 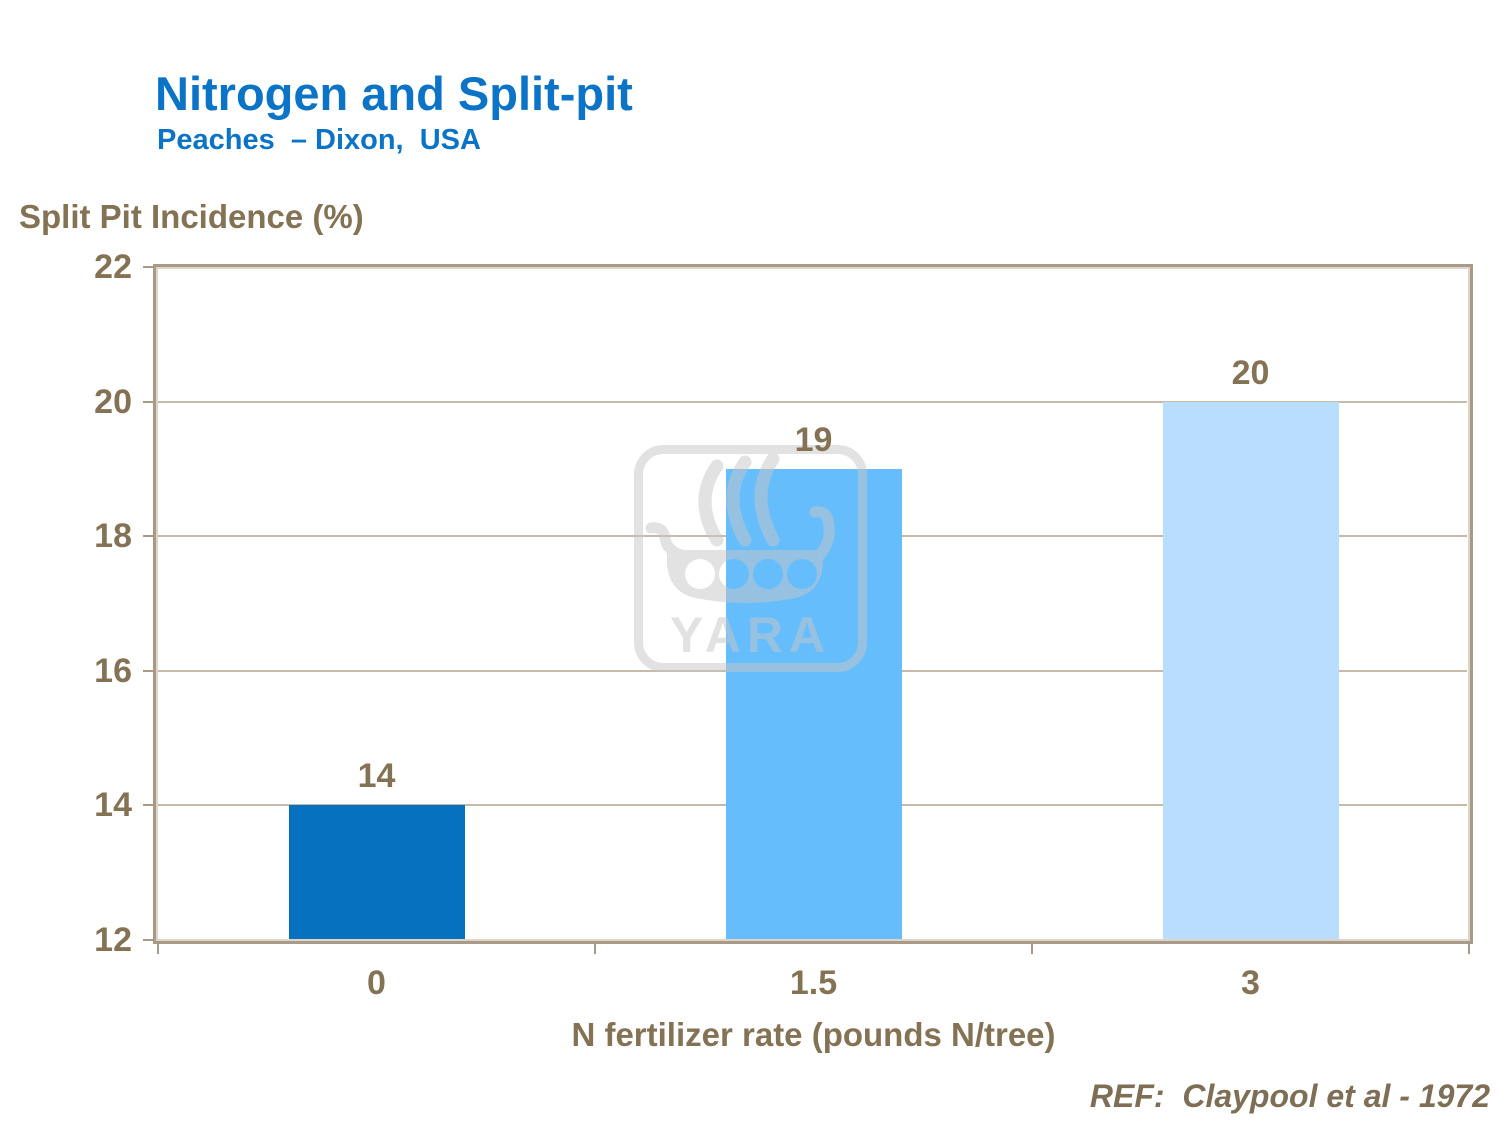 What do you see at coordinates (1289, 1096) in the screenshot?
I see `reference-citation: REF: Claypool et al - 1972` at bounding box center [1289, 1096].